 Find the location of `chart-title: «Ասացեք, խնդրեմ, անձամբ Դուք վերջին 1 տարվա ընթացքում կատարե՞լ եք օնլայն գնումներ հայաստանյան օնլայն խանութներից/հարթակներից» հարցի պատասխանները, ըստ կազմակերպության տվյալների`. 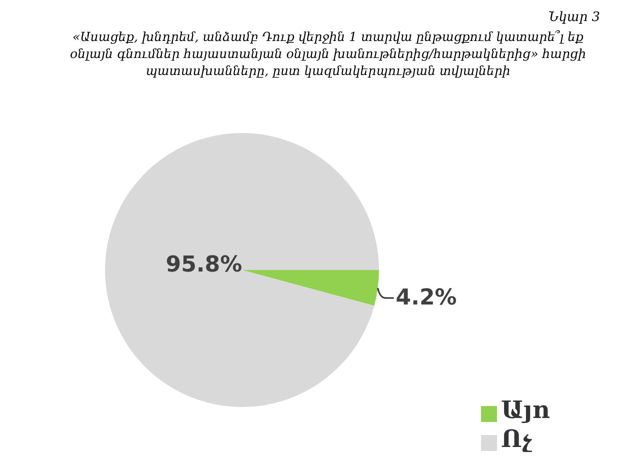

chart-title: «Ասացեք, խնդրեմ, անձամբ Դուք վերջին 1 տարվա ընթացքում կատարե՞լ եք օնլայն գնումներ հայաստանյան օնլայն խանութներից/հարթակներից» հարցի պատասխանները, ըստ կազմակերպության տվյալների is located at coordinates (328, 53).